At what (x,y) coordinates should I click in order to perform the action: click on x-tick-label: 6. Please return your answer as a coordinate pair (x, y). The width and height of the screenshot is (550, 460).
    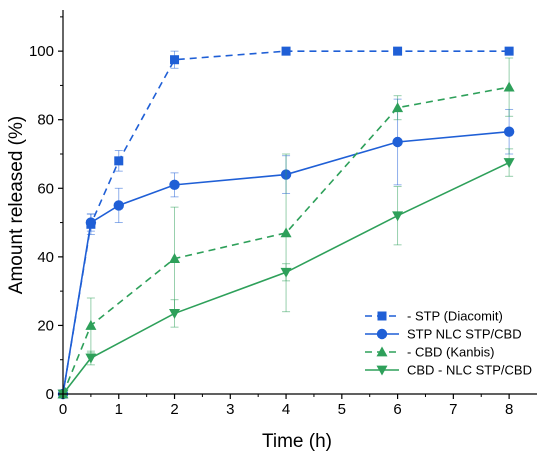
    Looking at the image, I should click on (397, 409).